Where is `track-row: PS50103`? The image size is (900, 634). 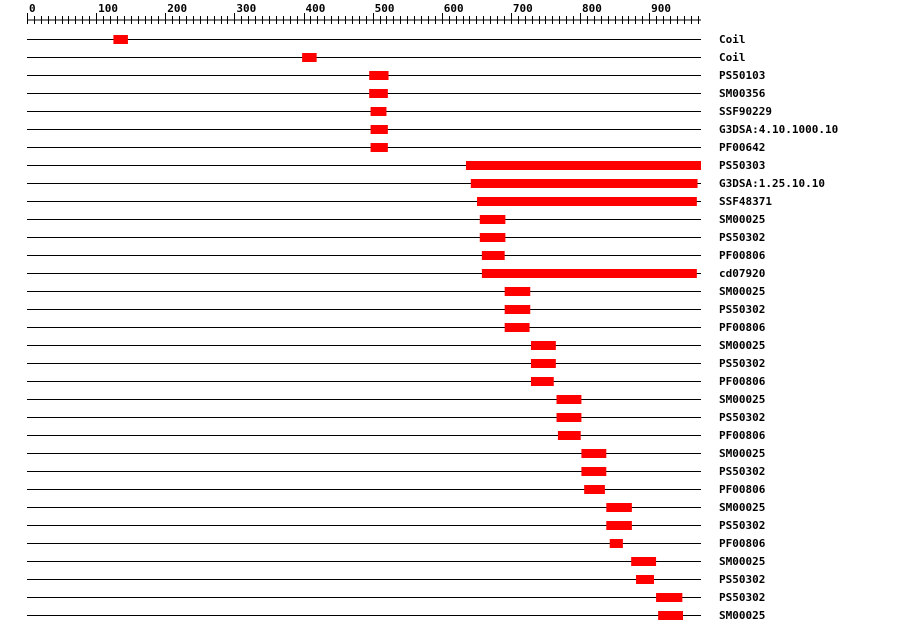
track-row: PS50103 is located at coordinates (396, 75).